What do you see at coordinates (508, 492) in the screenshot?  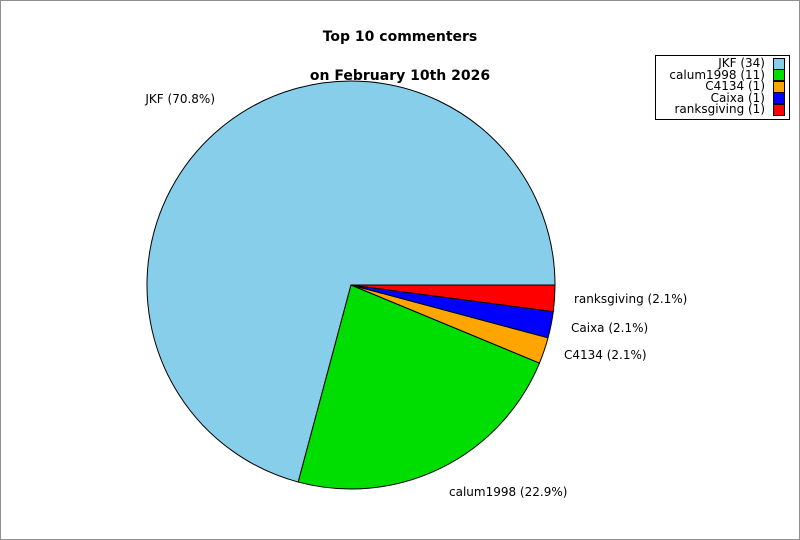 I see `slice-label-calum1998: calum1998 (22.9%)` at bounding box center [508, 492].